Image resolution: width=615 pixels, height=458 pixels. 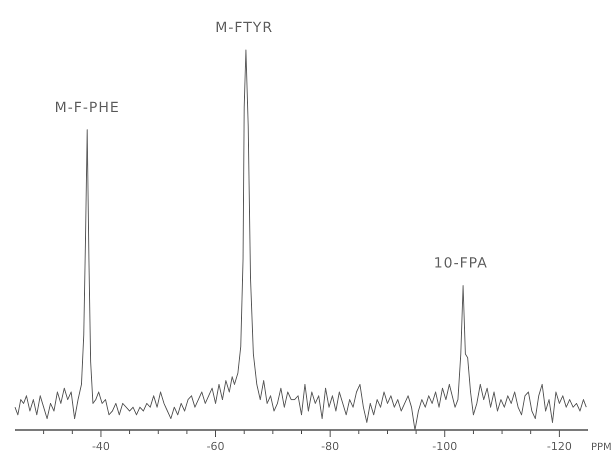 I want to click on annotation: M-F-PHE, so click(x=87, y=108).